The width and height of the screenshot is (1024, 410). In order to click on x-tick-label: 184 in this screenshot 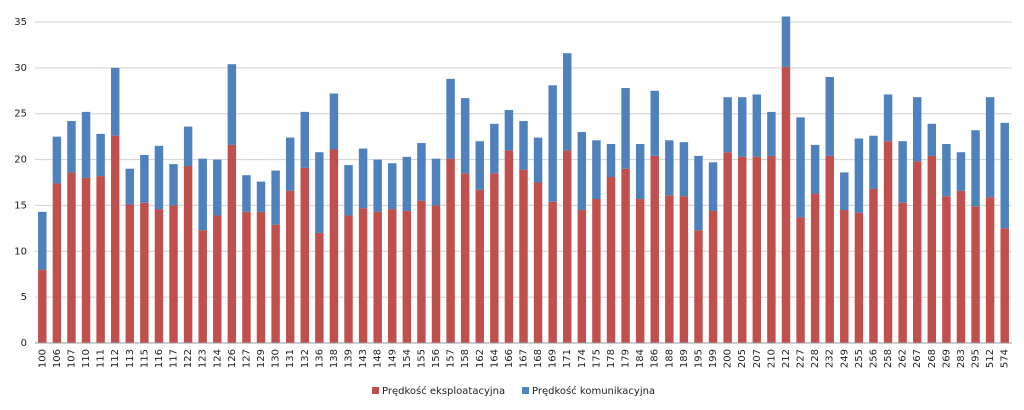, I will do `click(640, 358)`.